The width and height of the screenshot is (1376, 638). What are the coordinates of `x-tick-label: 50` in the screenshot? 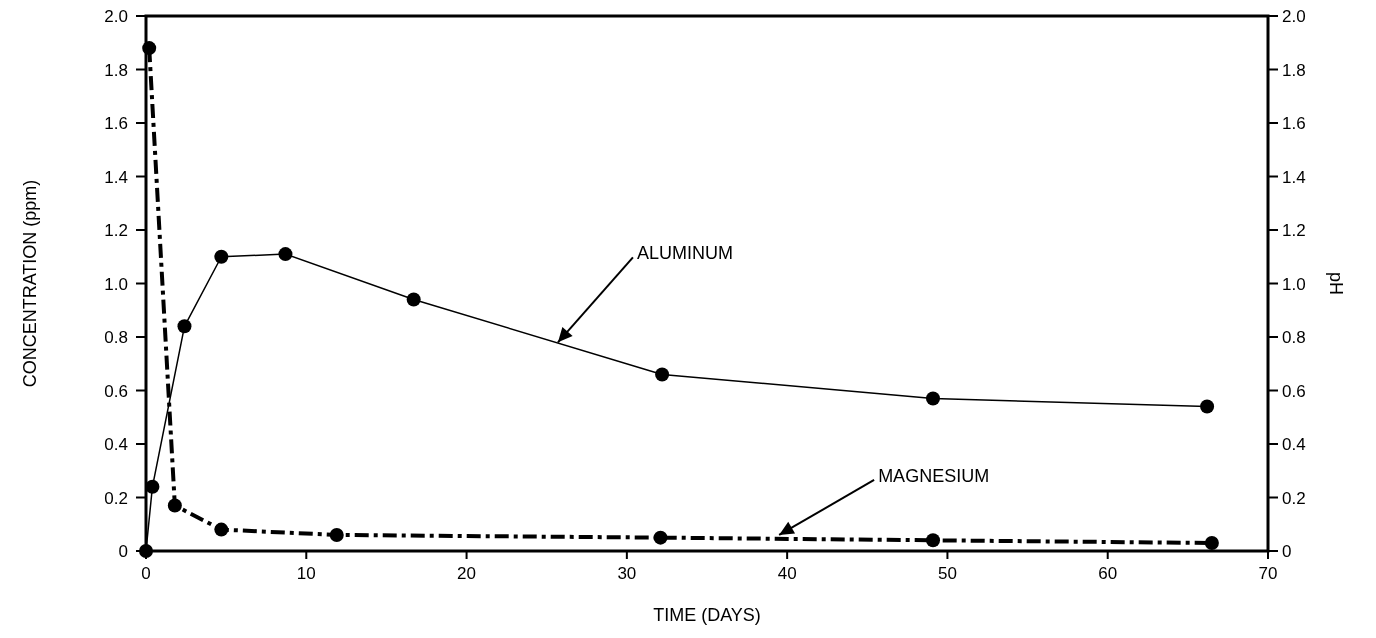 It's located at (947, 573).